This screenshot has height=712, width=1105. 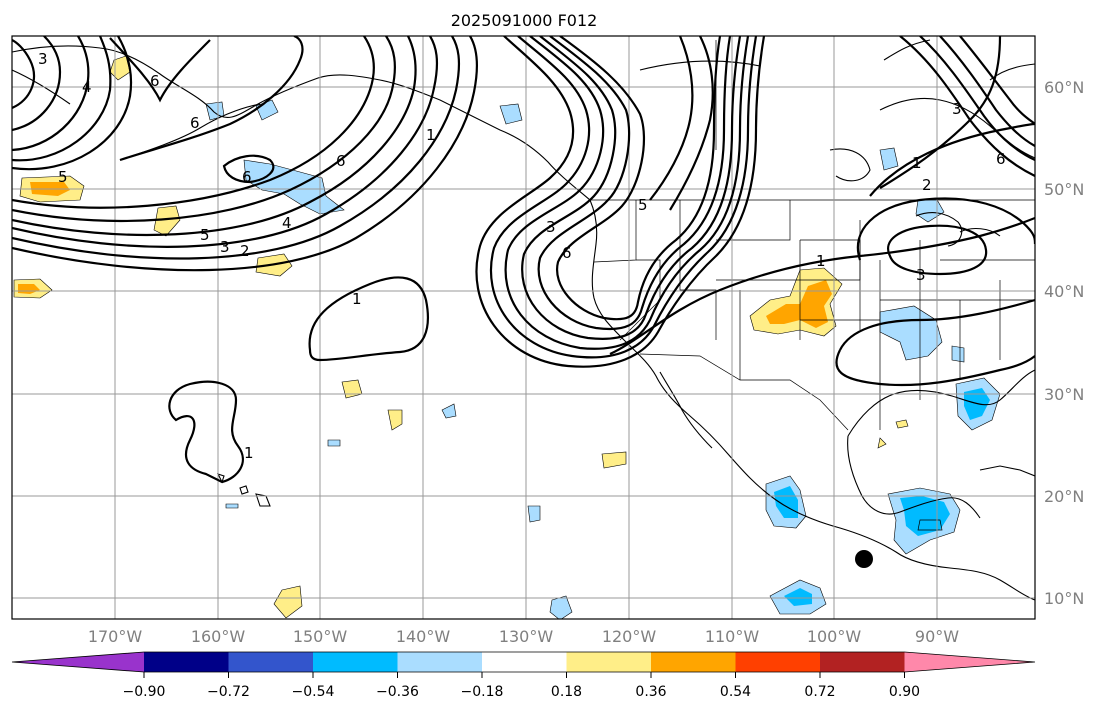 What do you see at coordinates (115, 636) in the screenshot?
I see `lon-label-170w: 170°W` at bounding box center [115, 636].